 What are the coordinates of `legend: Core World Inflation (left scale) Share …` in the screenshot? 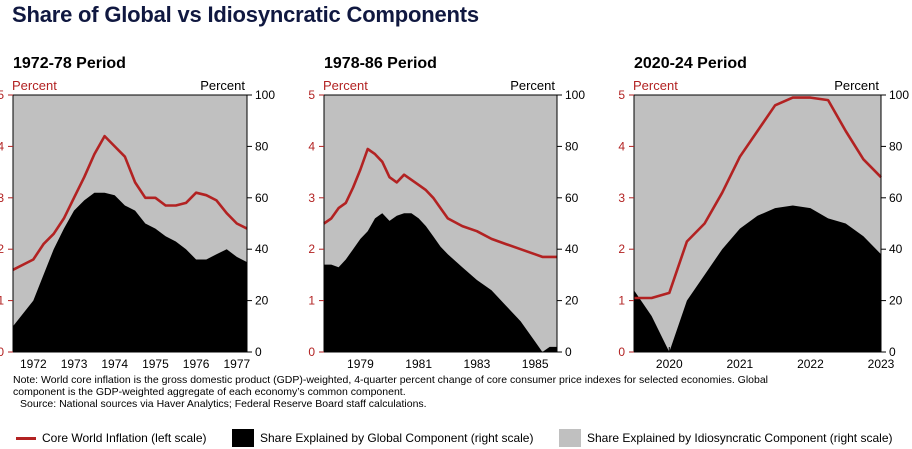 It's located at (456, 436).